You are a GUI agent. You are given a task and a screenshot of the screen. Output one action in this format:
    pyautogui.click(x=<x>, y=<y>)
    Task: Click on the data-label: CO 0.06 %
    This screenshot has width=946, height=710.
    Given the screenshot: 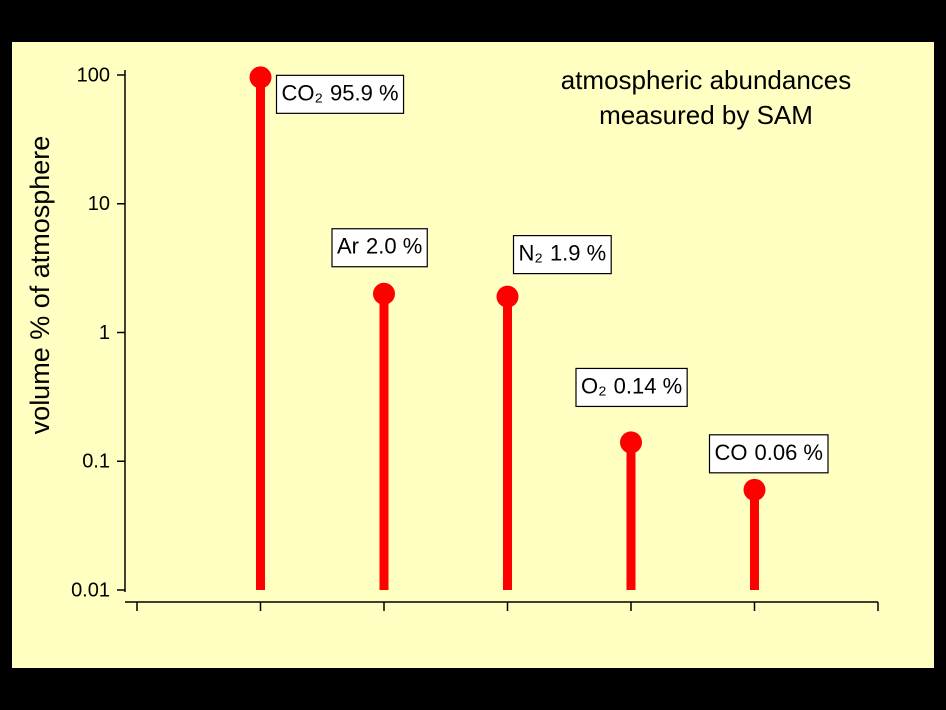 What is the action you would take?
    pyautogui.click(x=768, y=454)
    